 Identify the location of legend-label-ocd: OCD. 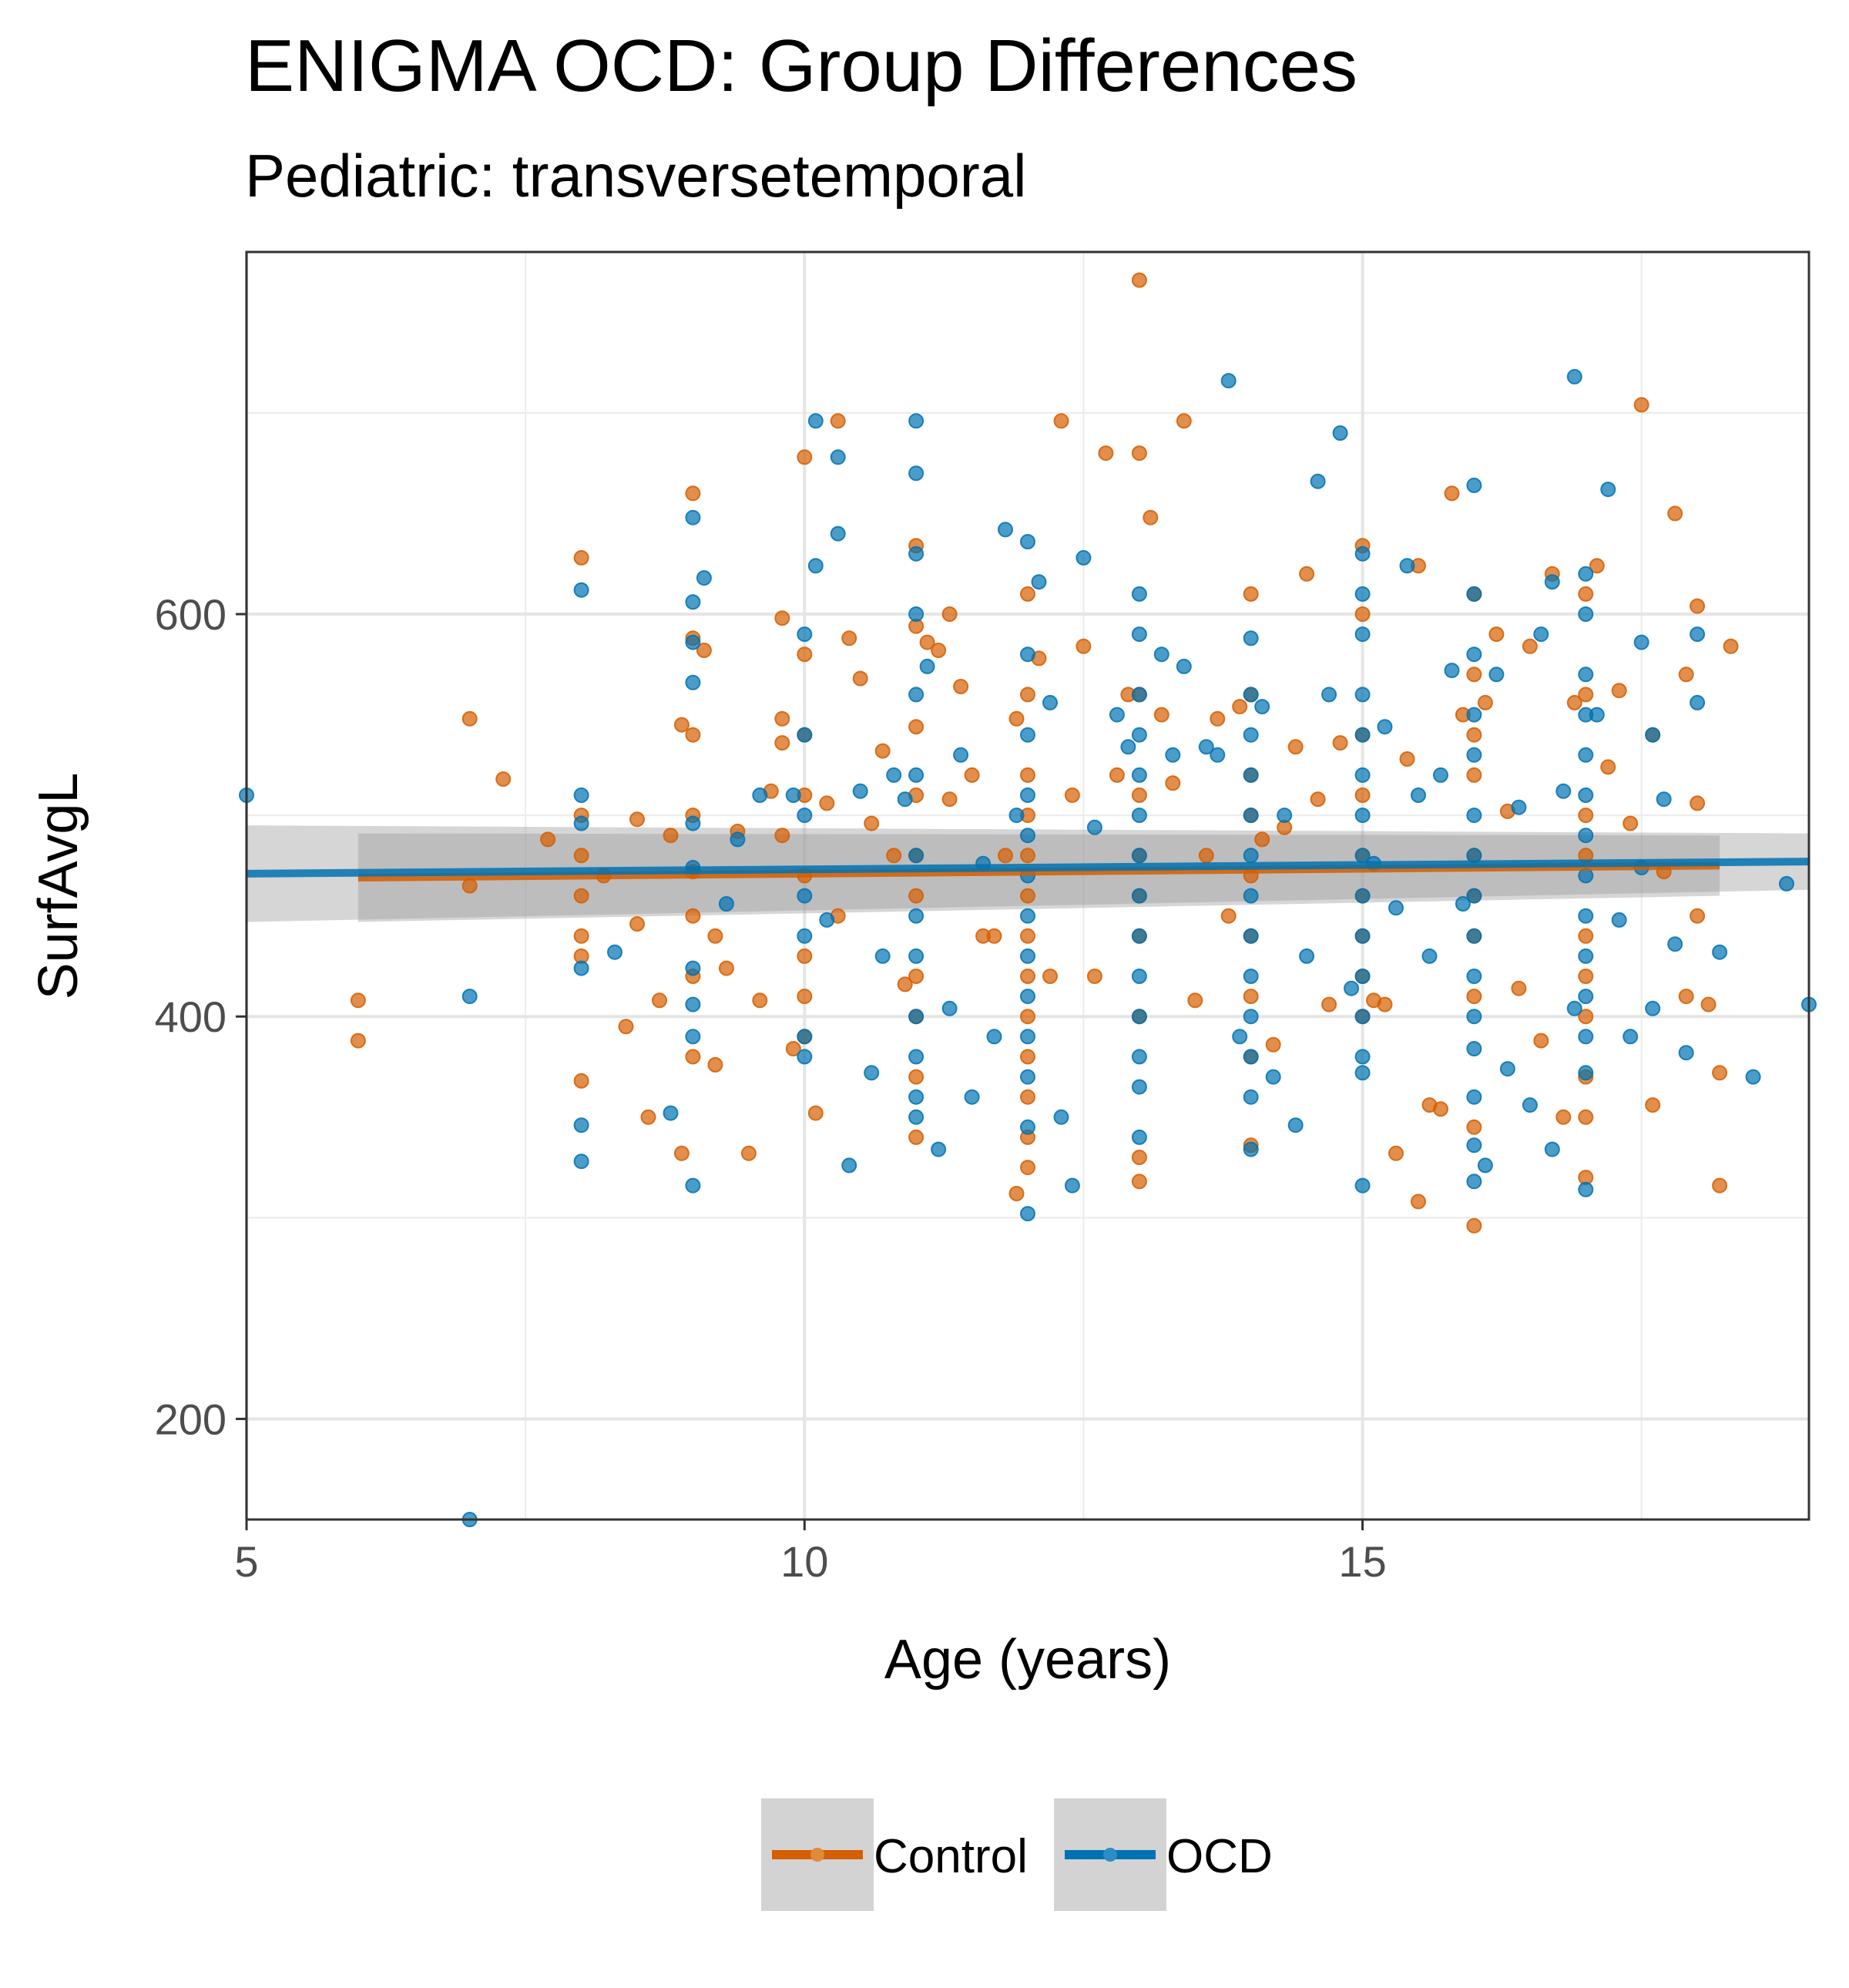
(1219, 1856).